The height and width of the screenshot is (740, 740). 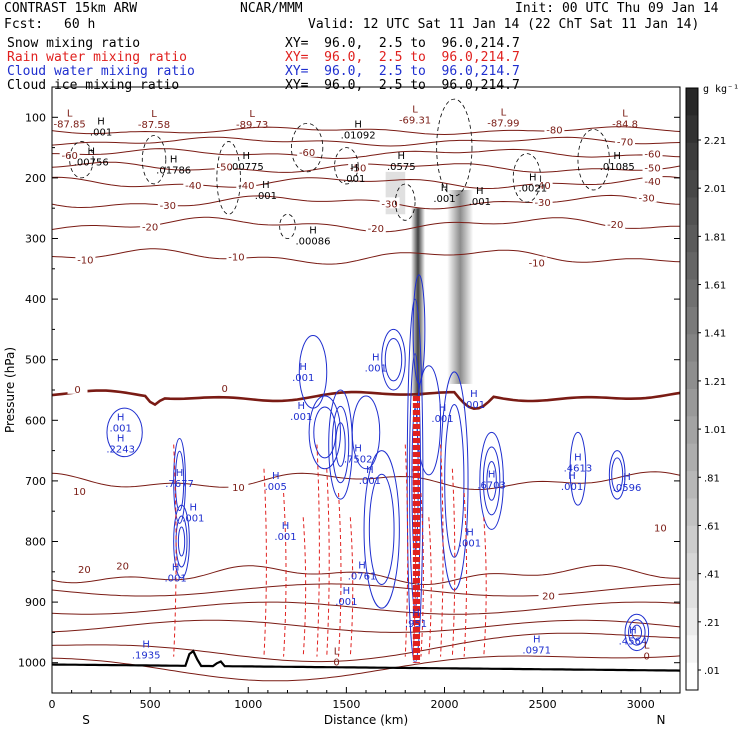 I want to click on legend-cloud-water: Cloud water mixing ratio, so click(x=101, y=71).